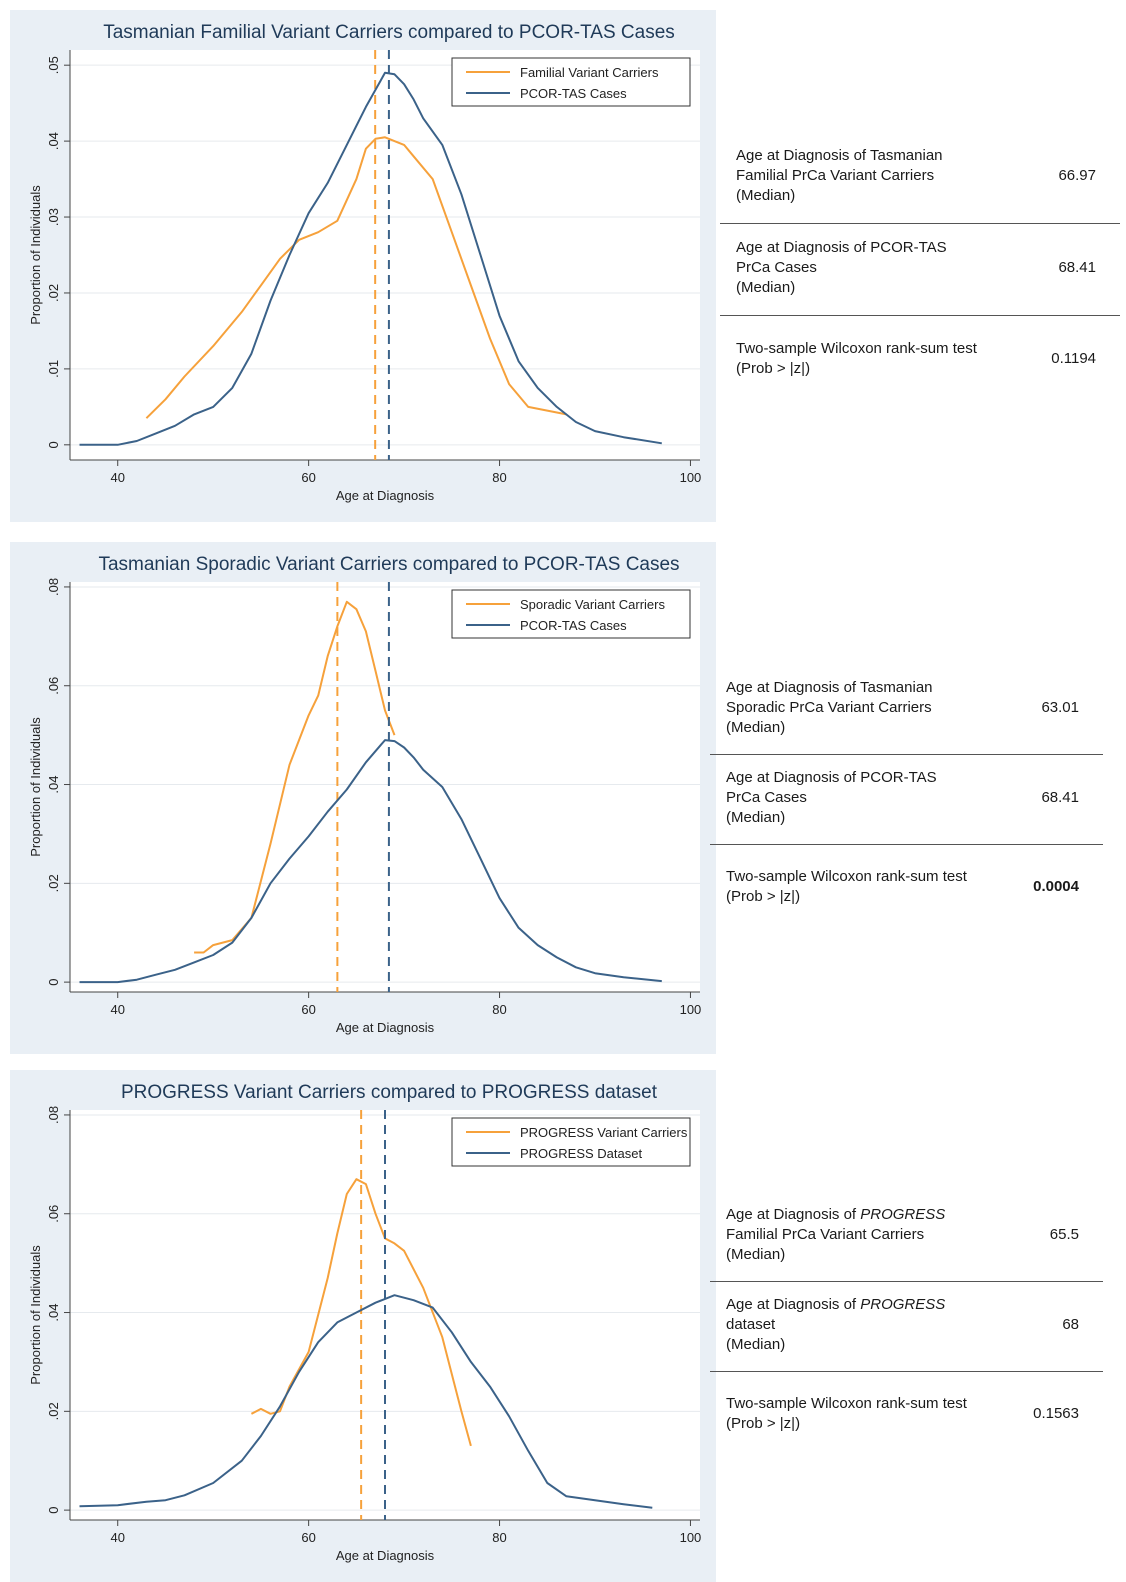 This screenshot has height=1582, width=1126. Describe the element at coordinates (589, 72) in the screenshot. I see `legend-entry: Familial Variant Carriers` at that location.